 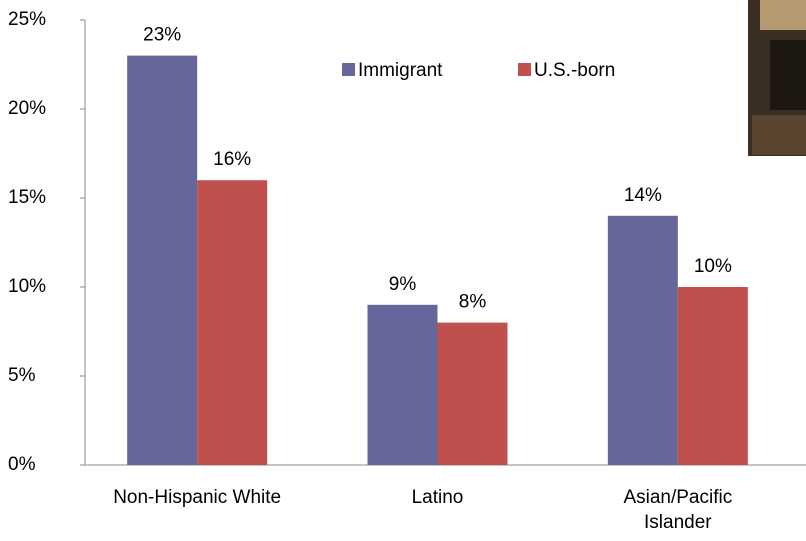 What do you see at coordinates (27, 108) in the screenshot?
I see `y-tick-label: 20%` at bounding box center [27, 108].